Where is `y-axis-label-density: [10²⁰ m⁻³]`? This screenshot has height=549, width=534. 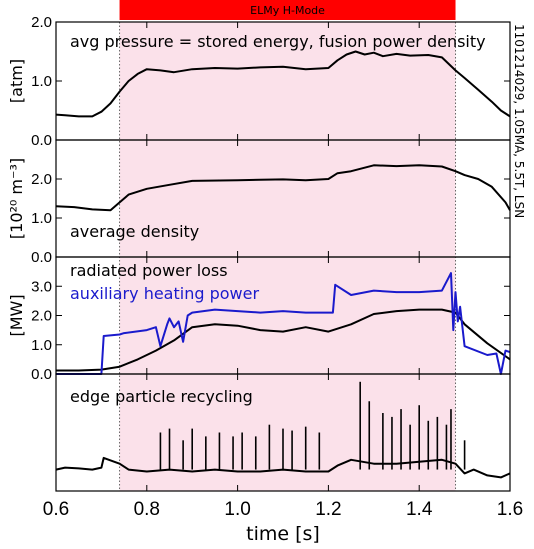 y-axis-label-density: [10²⁰ m⁻³] is located at coordinates (16, 198).